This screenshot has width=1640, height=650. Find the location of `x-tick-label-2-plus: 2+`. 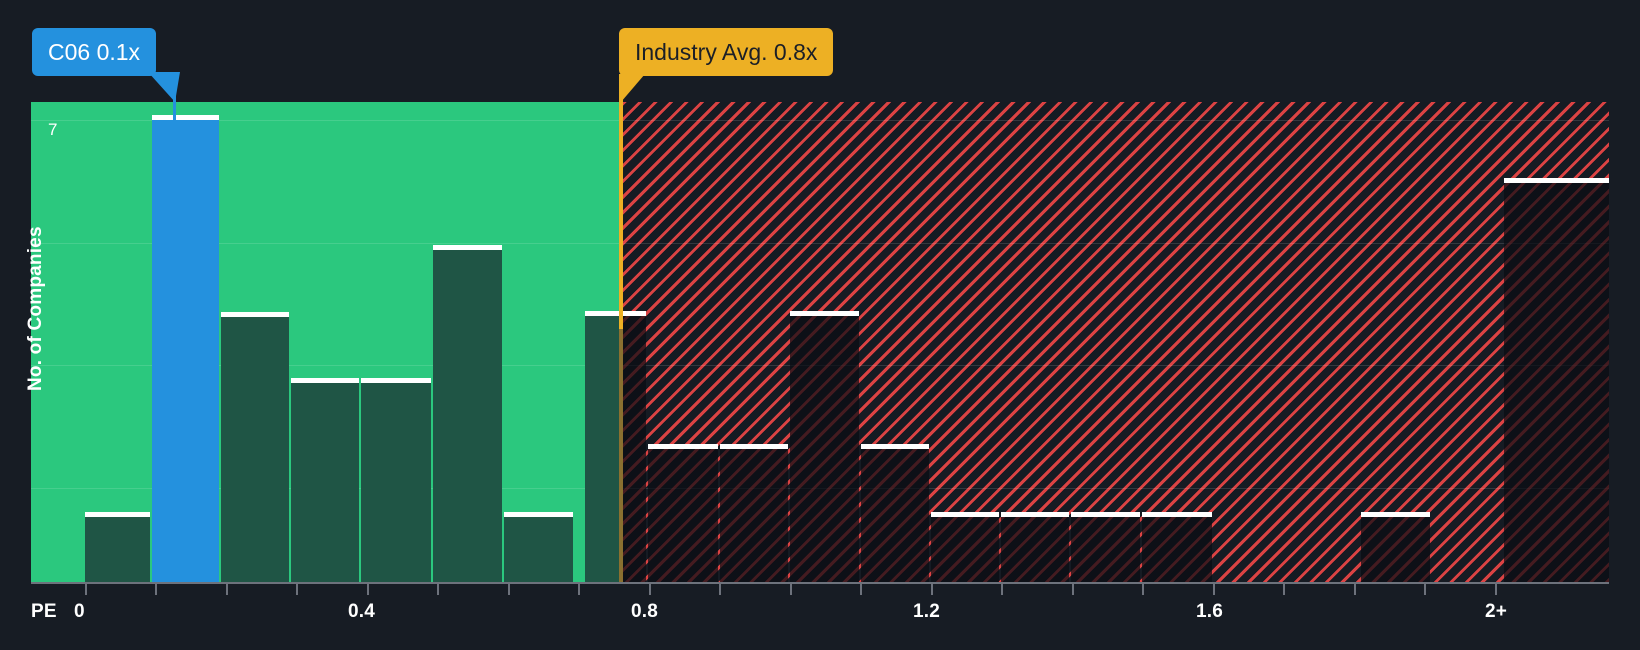

x-tick-label-2-plus: 2+ is located at coordinates (1496, 611).